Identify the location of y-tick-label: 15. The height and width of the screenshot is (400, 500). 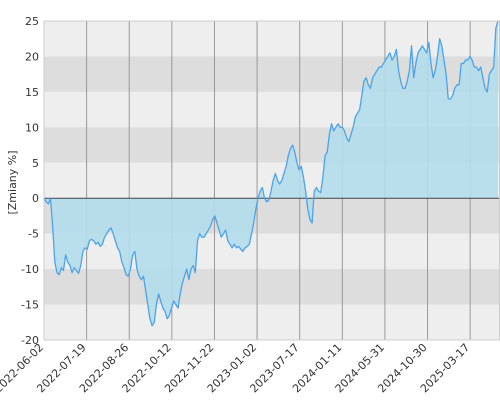
(32, 92).